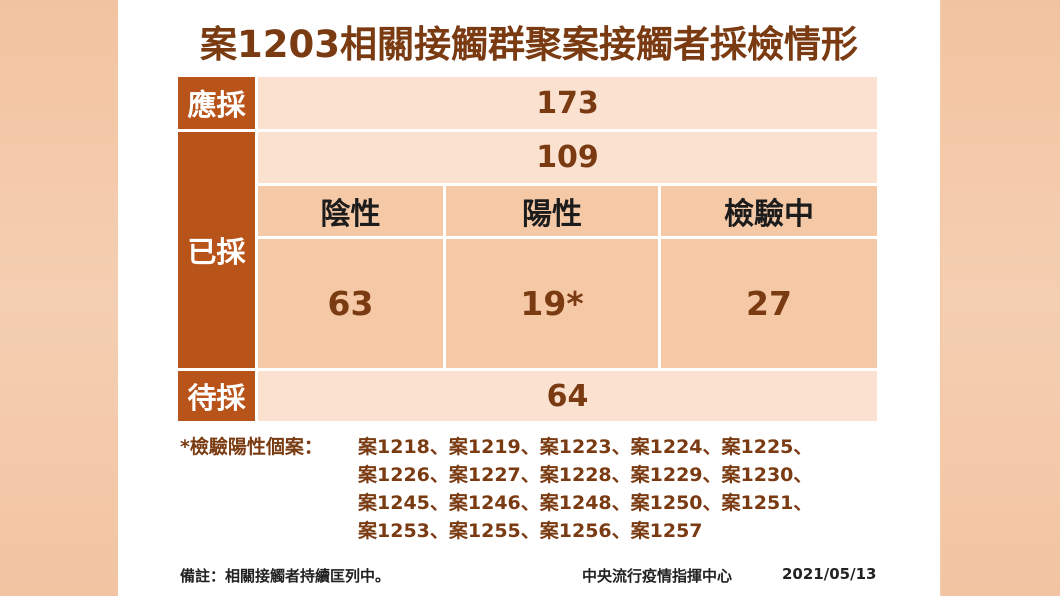 Image resolution: width=1060 pixels, height=596 pixels. What do you see at coordinates (251, 447) in the screenshot?
I see `positive-cases-prefix: *檢驗陽性個案：` at bounding box center [251, 447].